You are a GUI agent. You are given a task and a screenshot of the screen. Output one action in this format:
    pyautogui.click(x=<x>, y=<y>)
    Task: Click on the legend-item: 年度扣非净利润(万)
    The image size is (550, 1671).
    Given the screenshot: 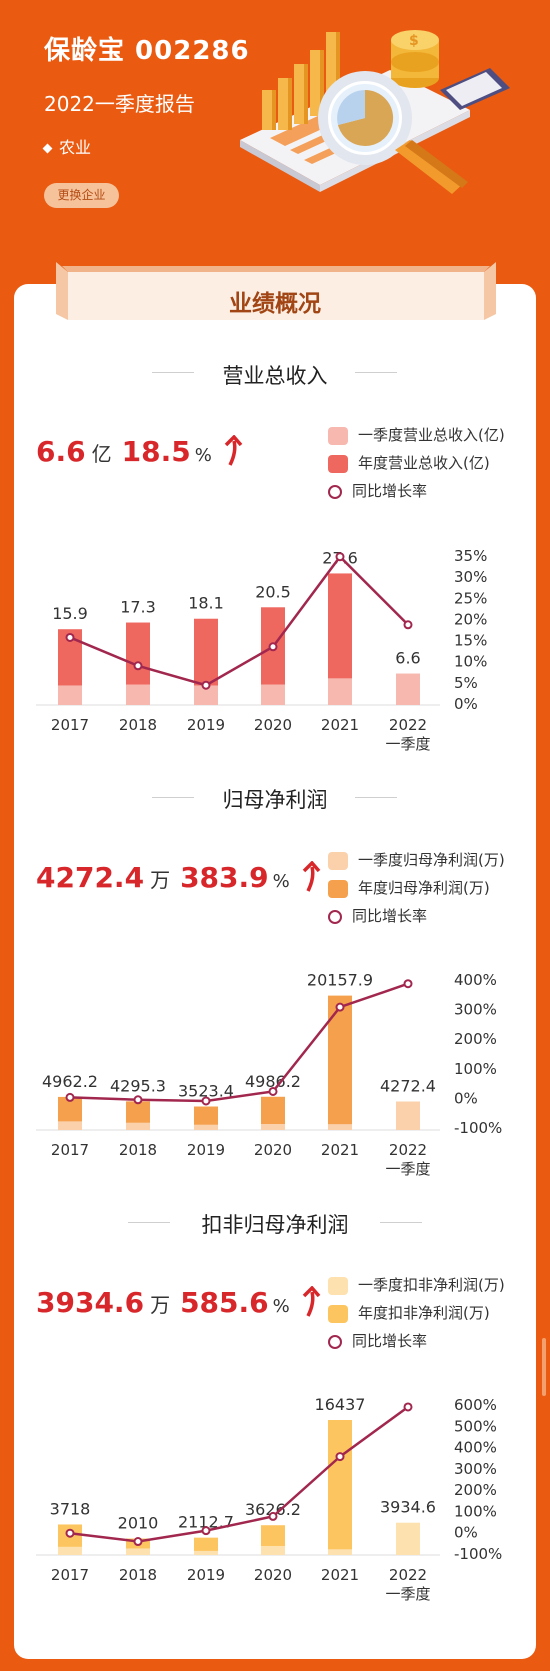 What is the action you would take?
    pyautogui.click(x=416, y=1313)
    